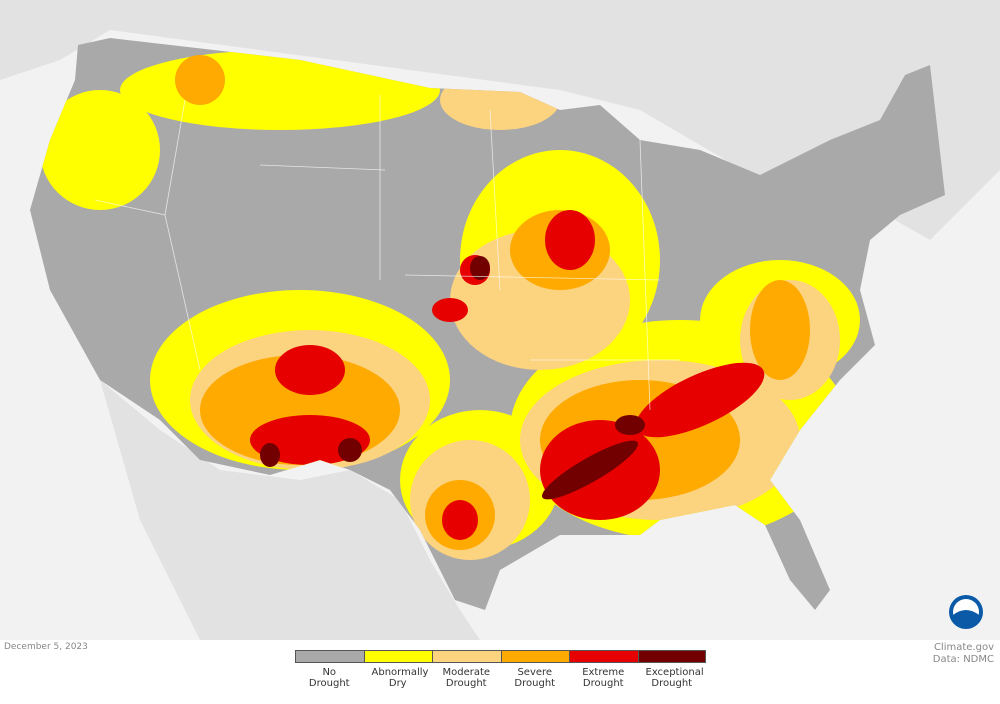  What do you see at coordinates (400, 678) in the screenshot?
I see `legend-label: Abnormally Dry` at bounding box center [400, 678].